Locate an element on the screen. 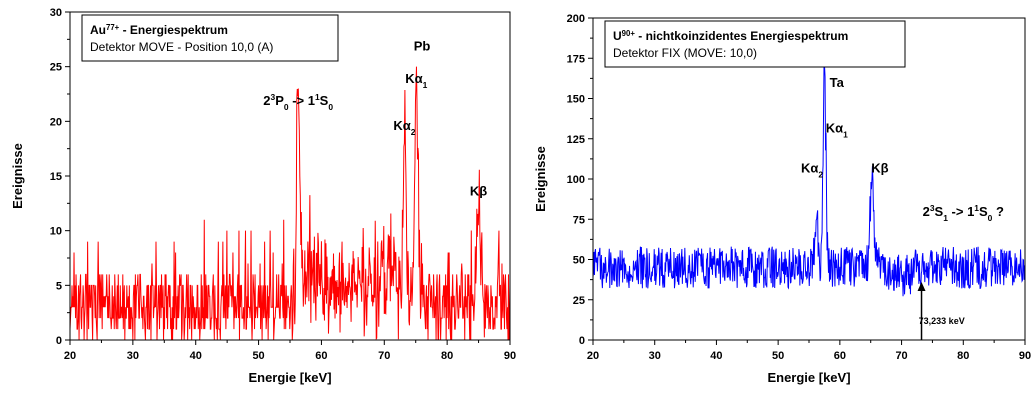 This screenshot has height=397, width=1033. y-tick-label: 30 is located at coordinates (56, 13).